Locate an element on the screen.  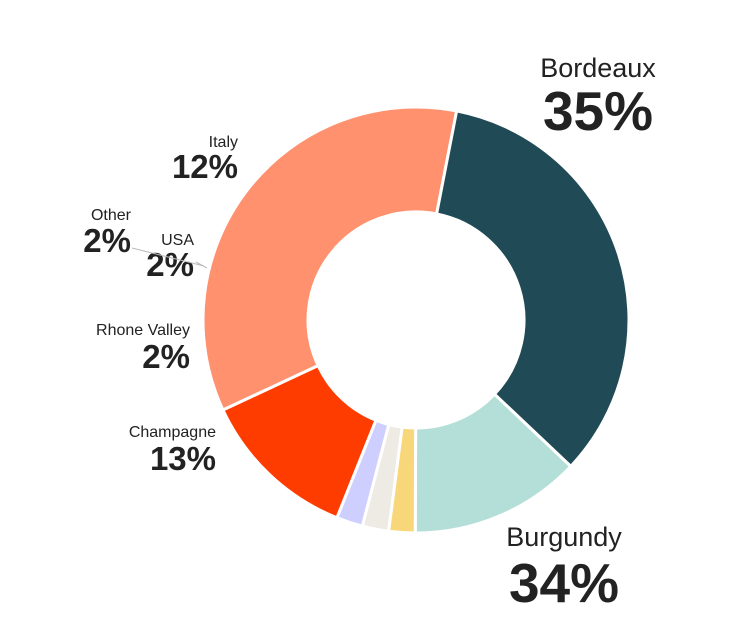
leader-usa is located at coordinates (201, 265).